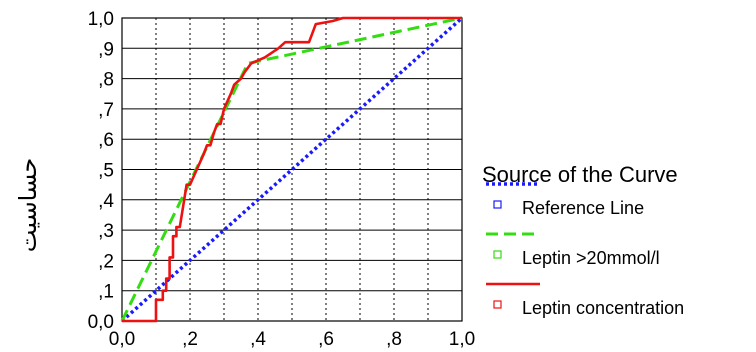 The width and height of the screenshot is (756, 352). I want to click on y-tick-label: ,8, so click(106, 80).